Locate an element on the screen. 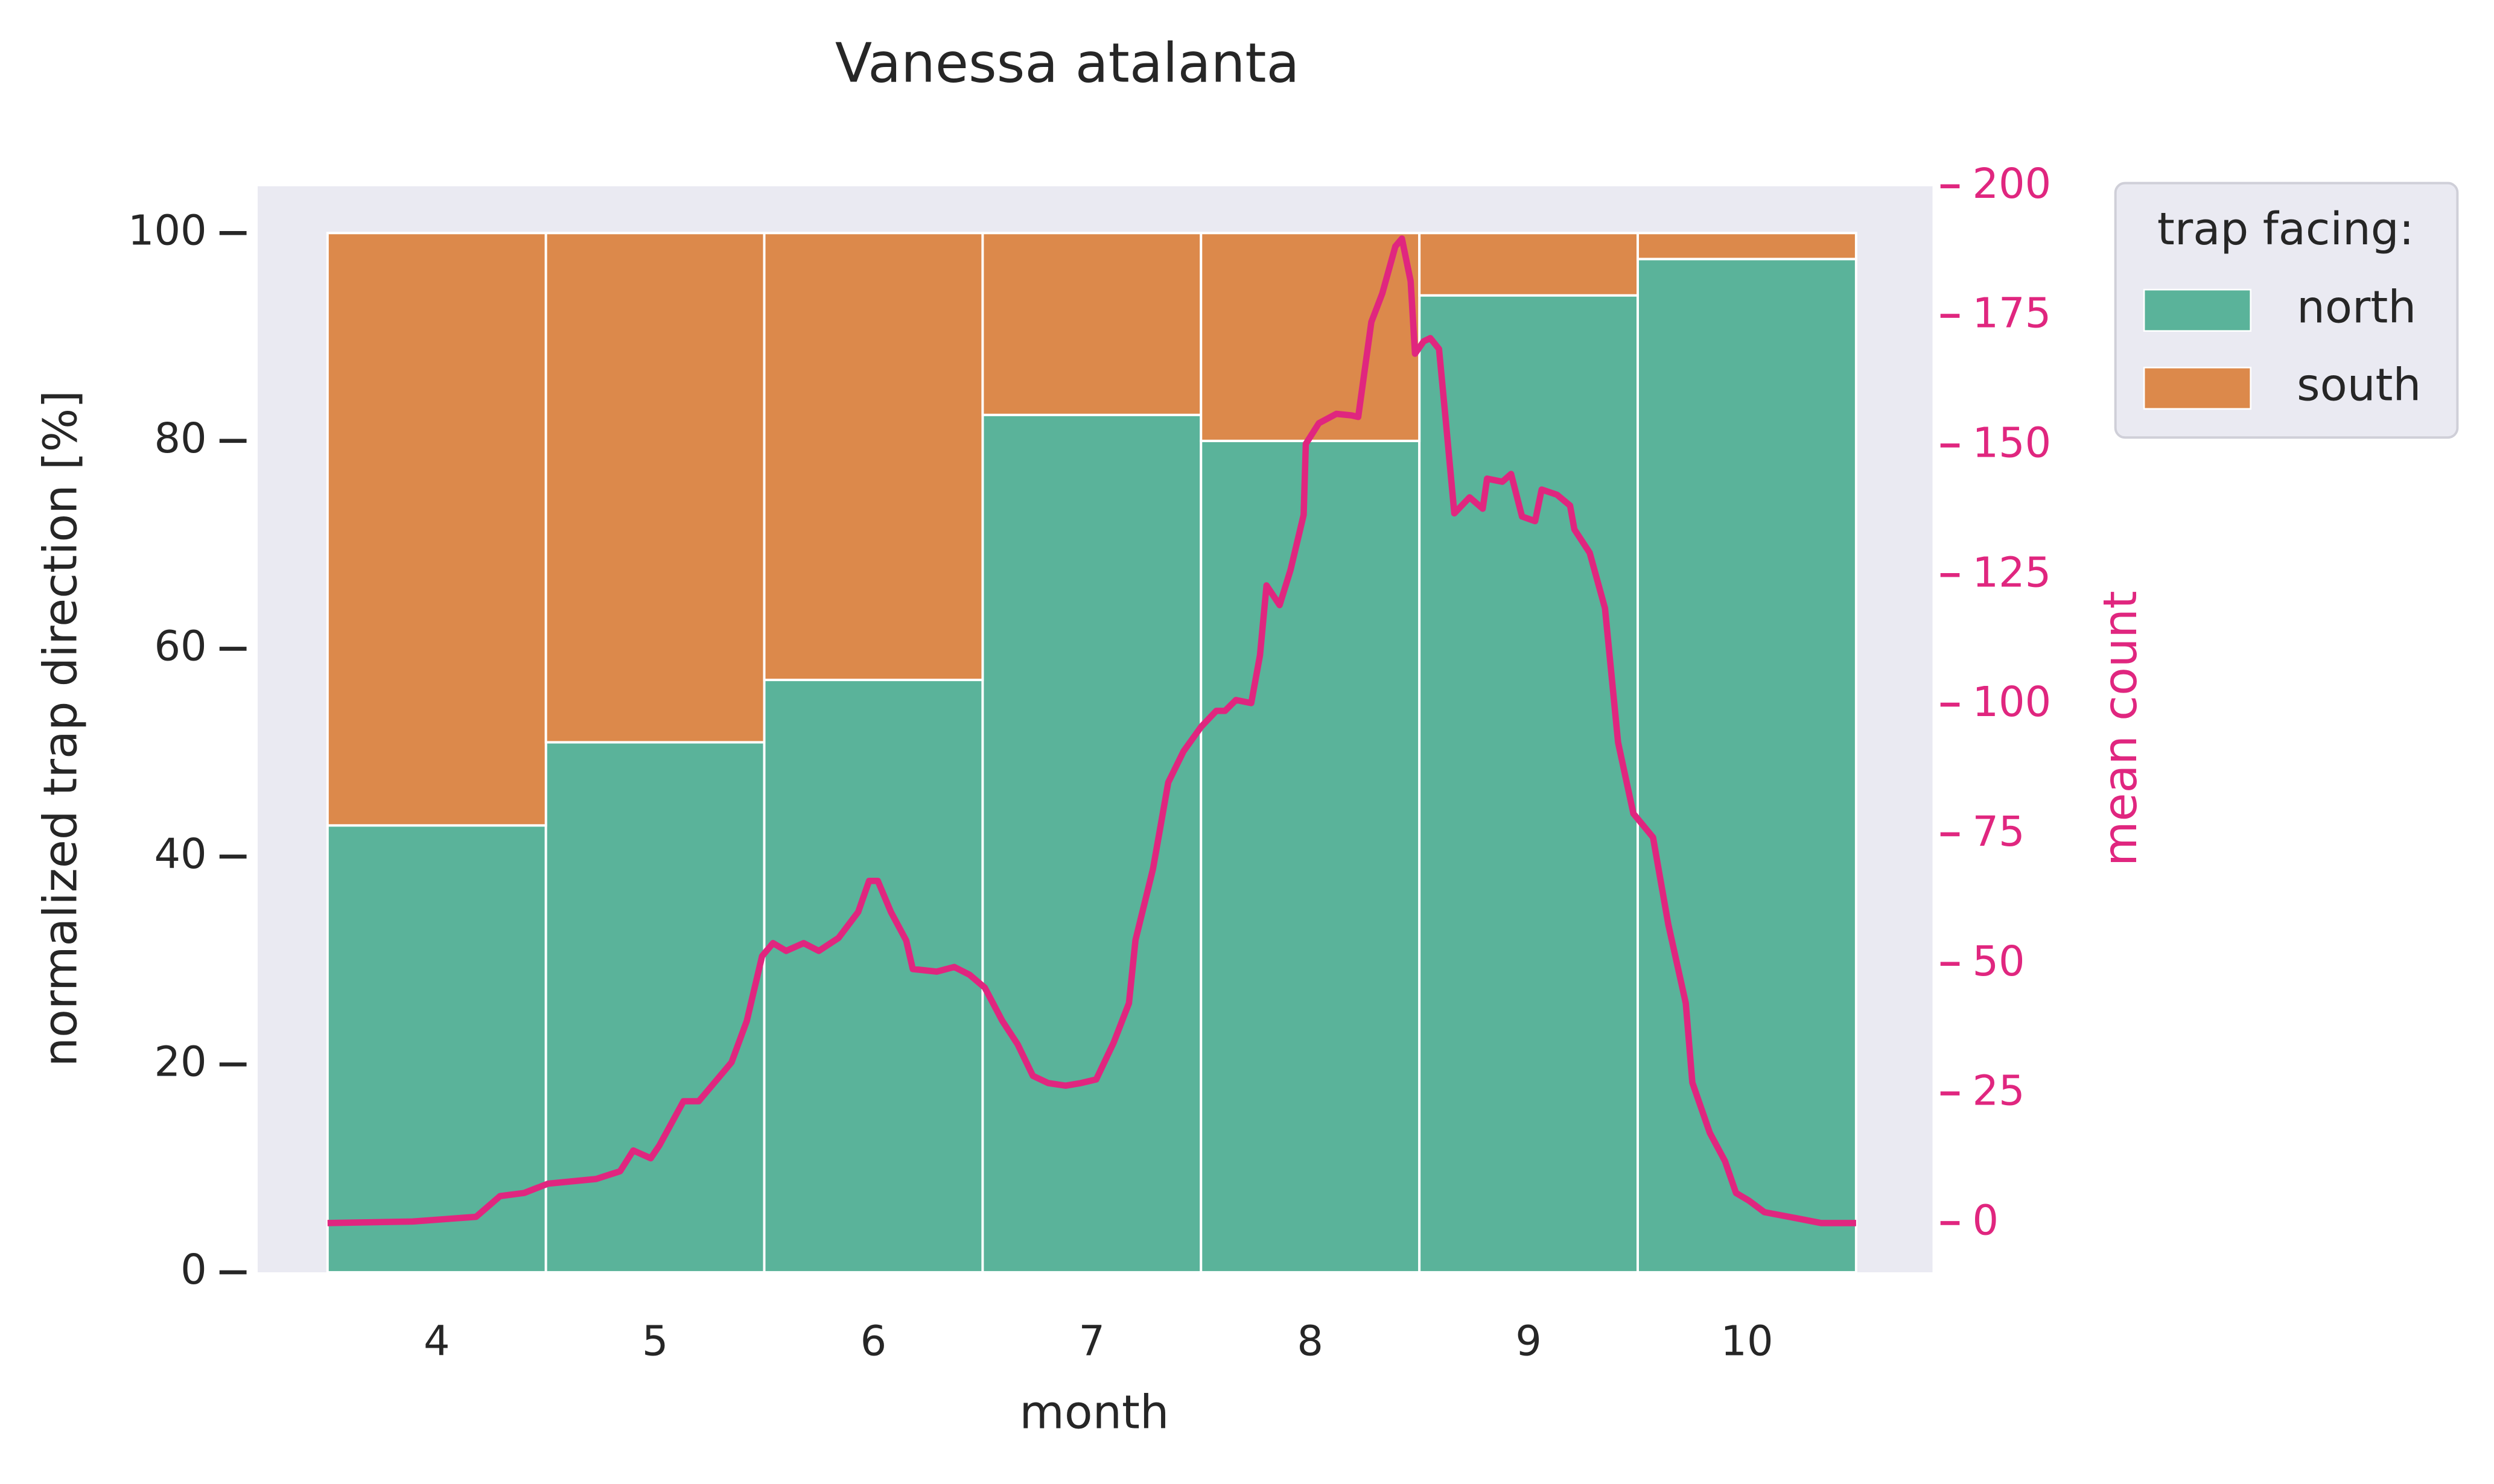 The height and width of the screenshot is (1484, 2494). y2-tick-label: 25 is located at coordinates (1998, 1091).